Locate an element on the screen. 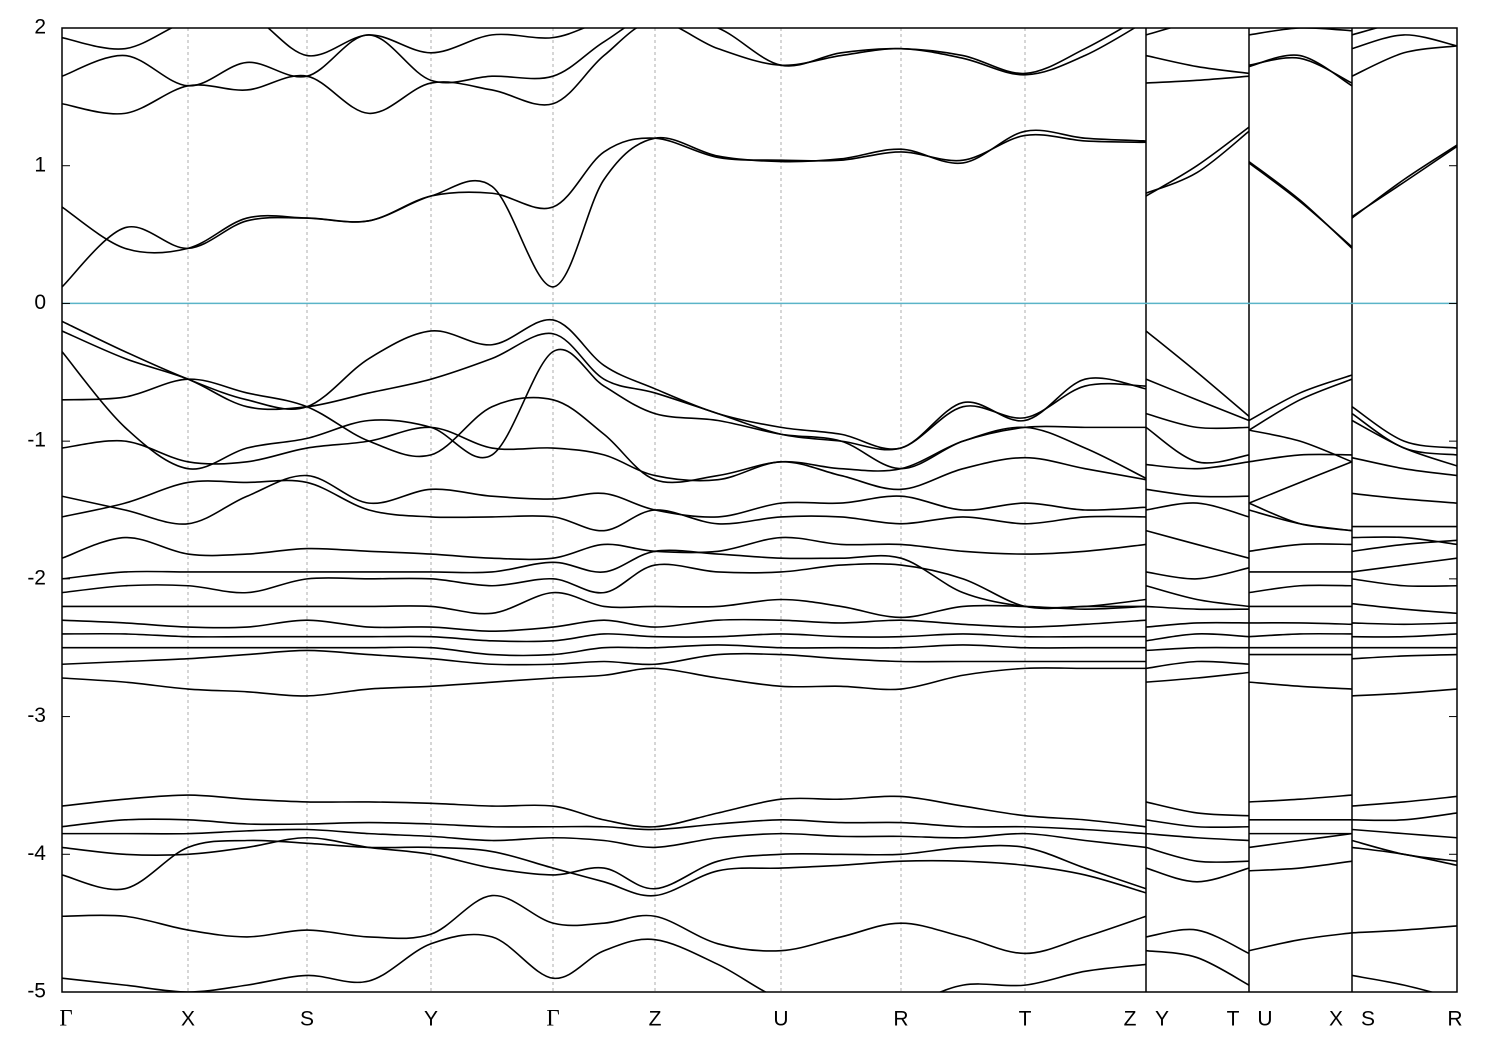  y-tick-label: -5 is located at coordinates (36, 991).